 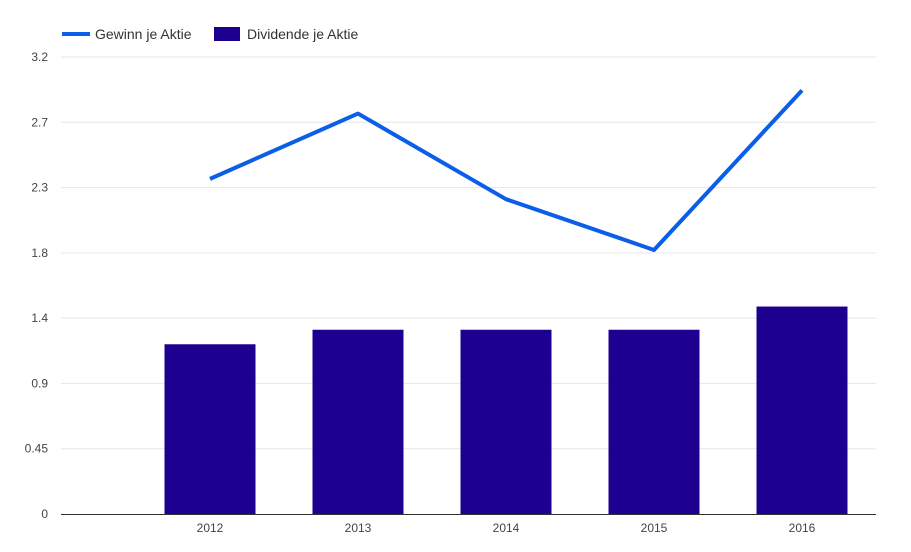 I want to click on x-tick-label: 2012, so click(x=210, y=528).